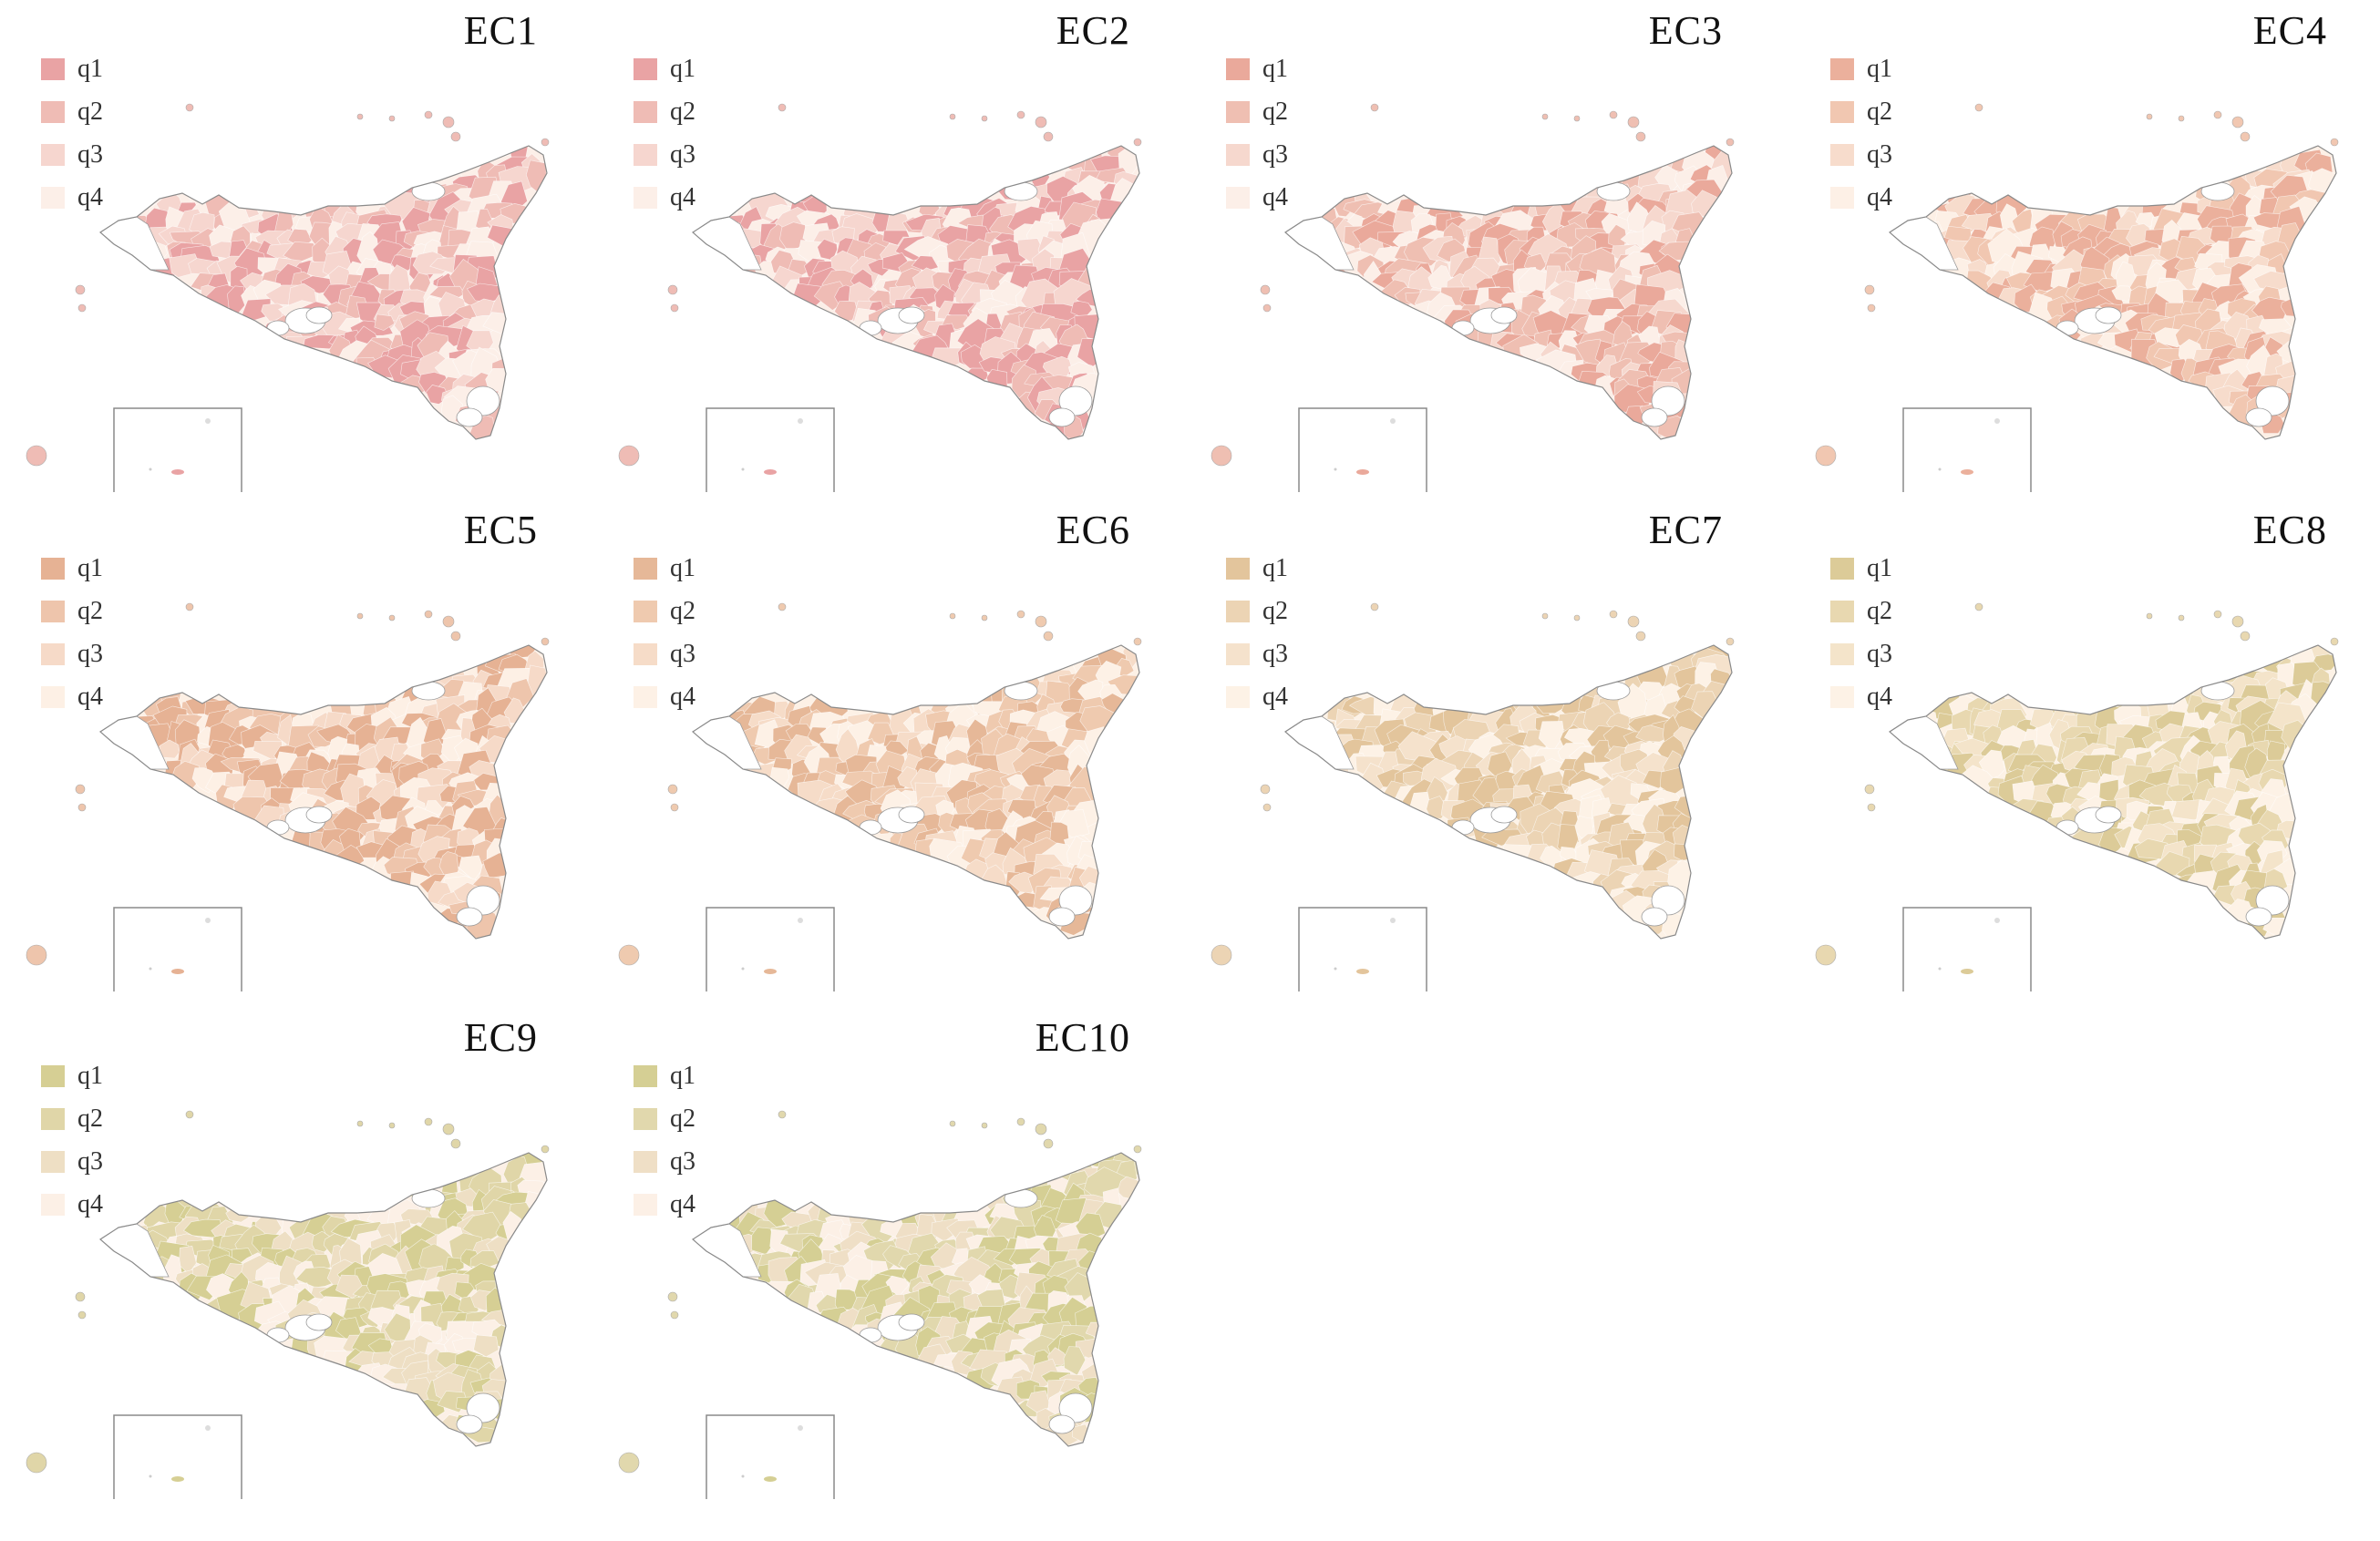  I want to click on panel-title: EC8, so click(2290, 530).